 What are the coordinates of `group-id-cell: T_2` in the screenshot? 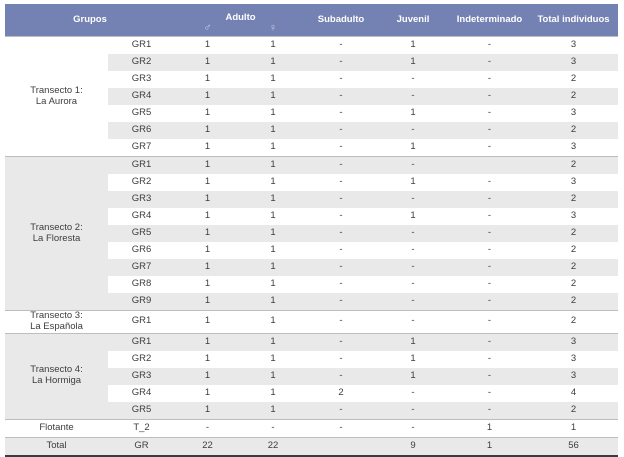 It's located at (141, 428).